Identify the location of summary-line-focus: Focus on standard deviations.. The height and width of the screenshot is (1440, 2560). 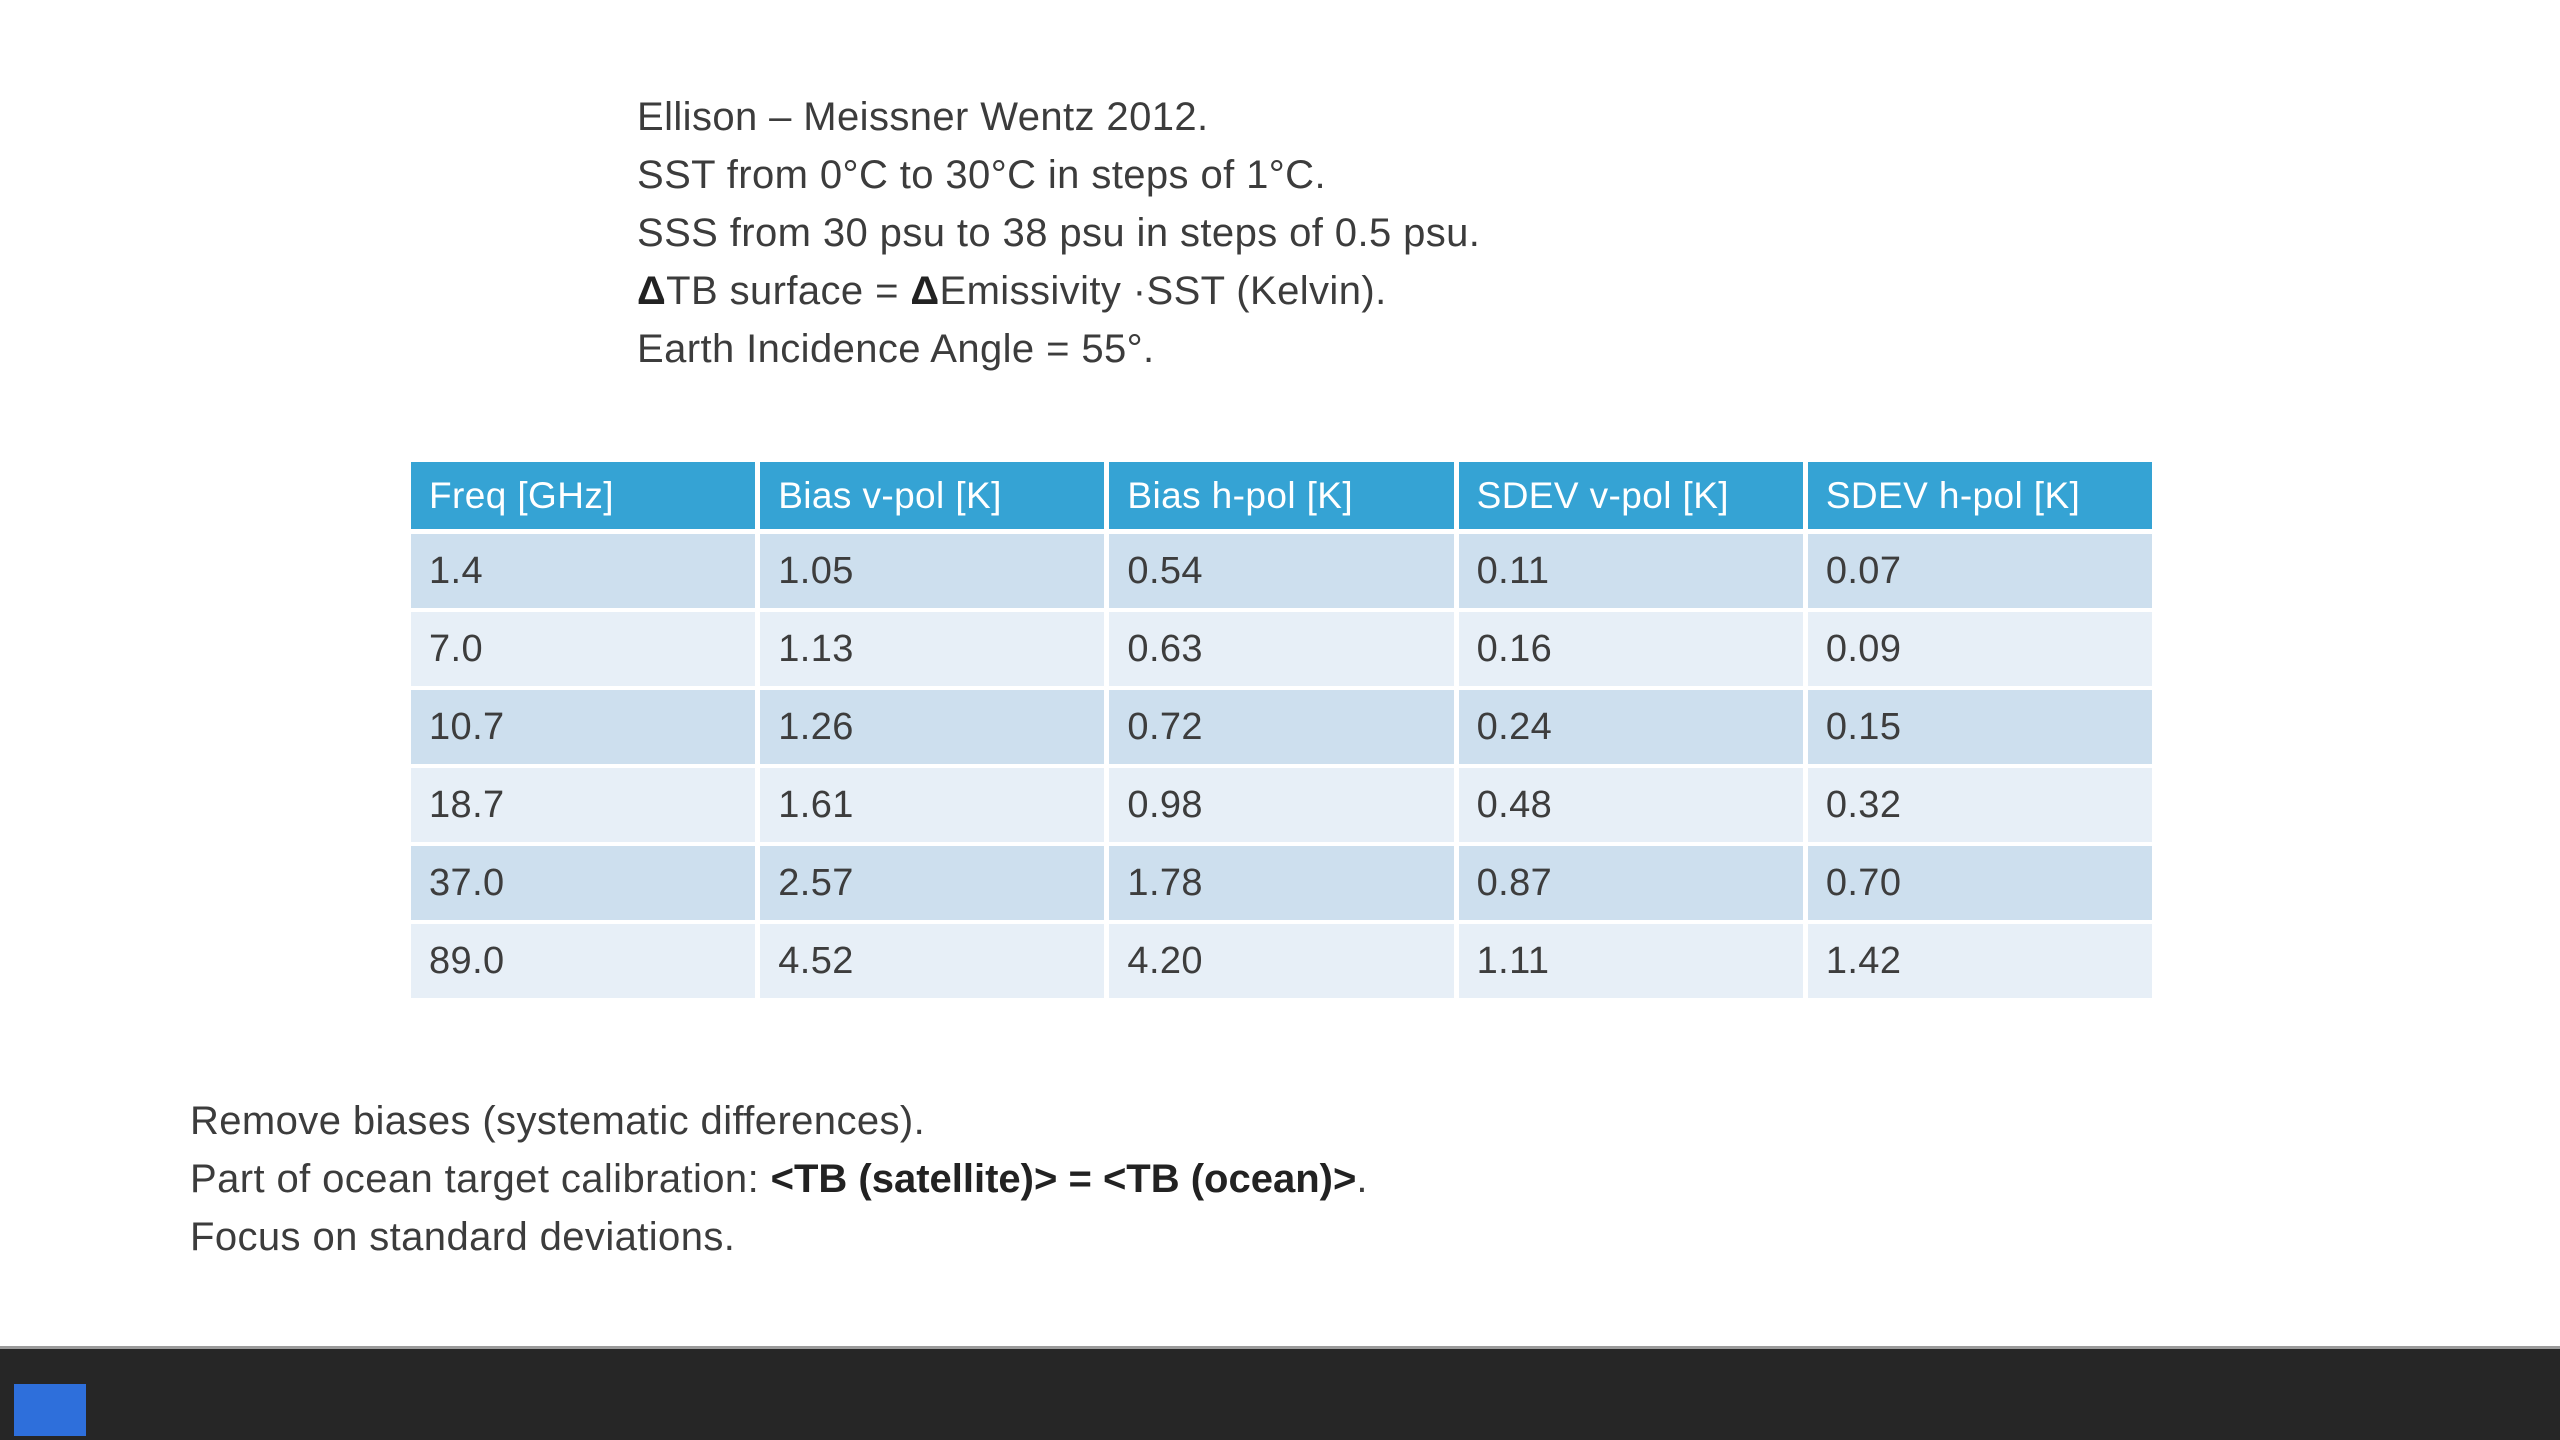
(463, 1237).